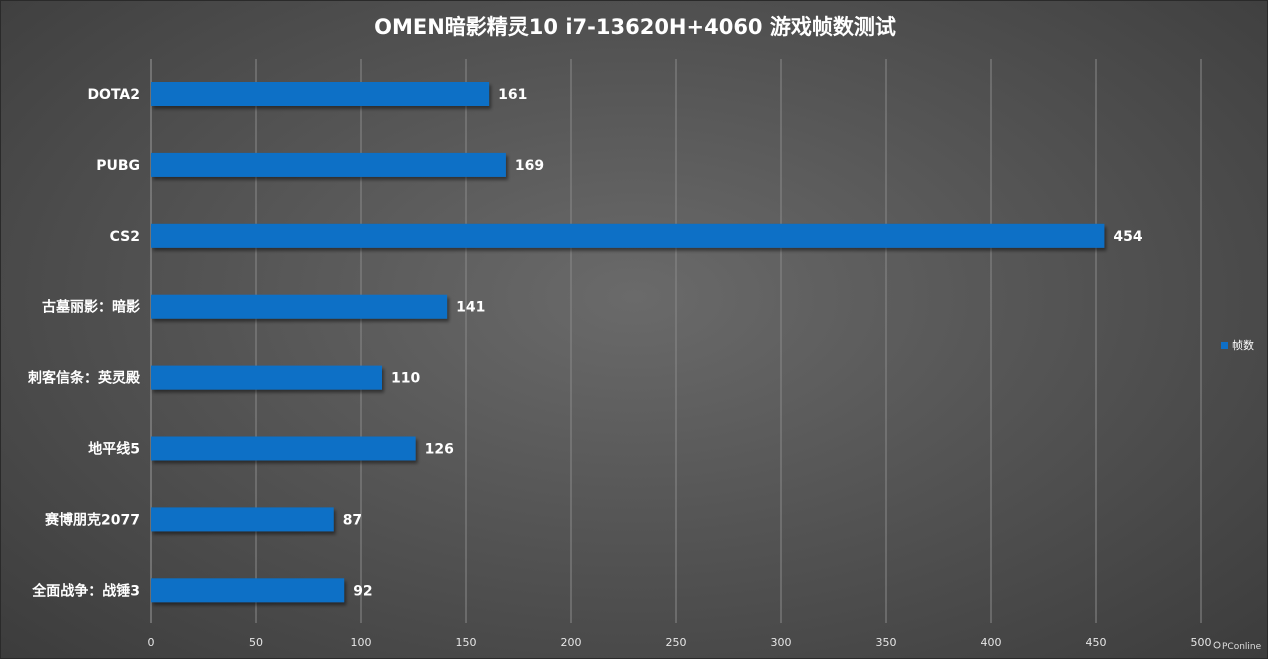  I want to click on data-label: 87, so click(352, 520).